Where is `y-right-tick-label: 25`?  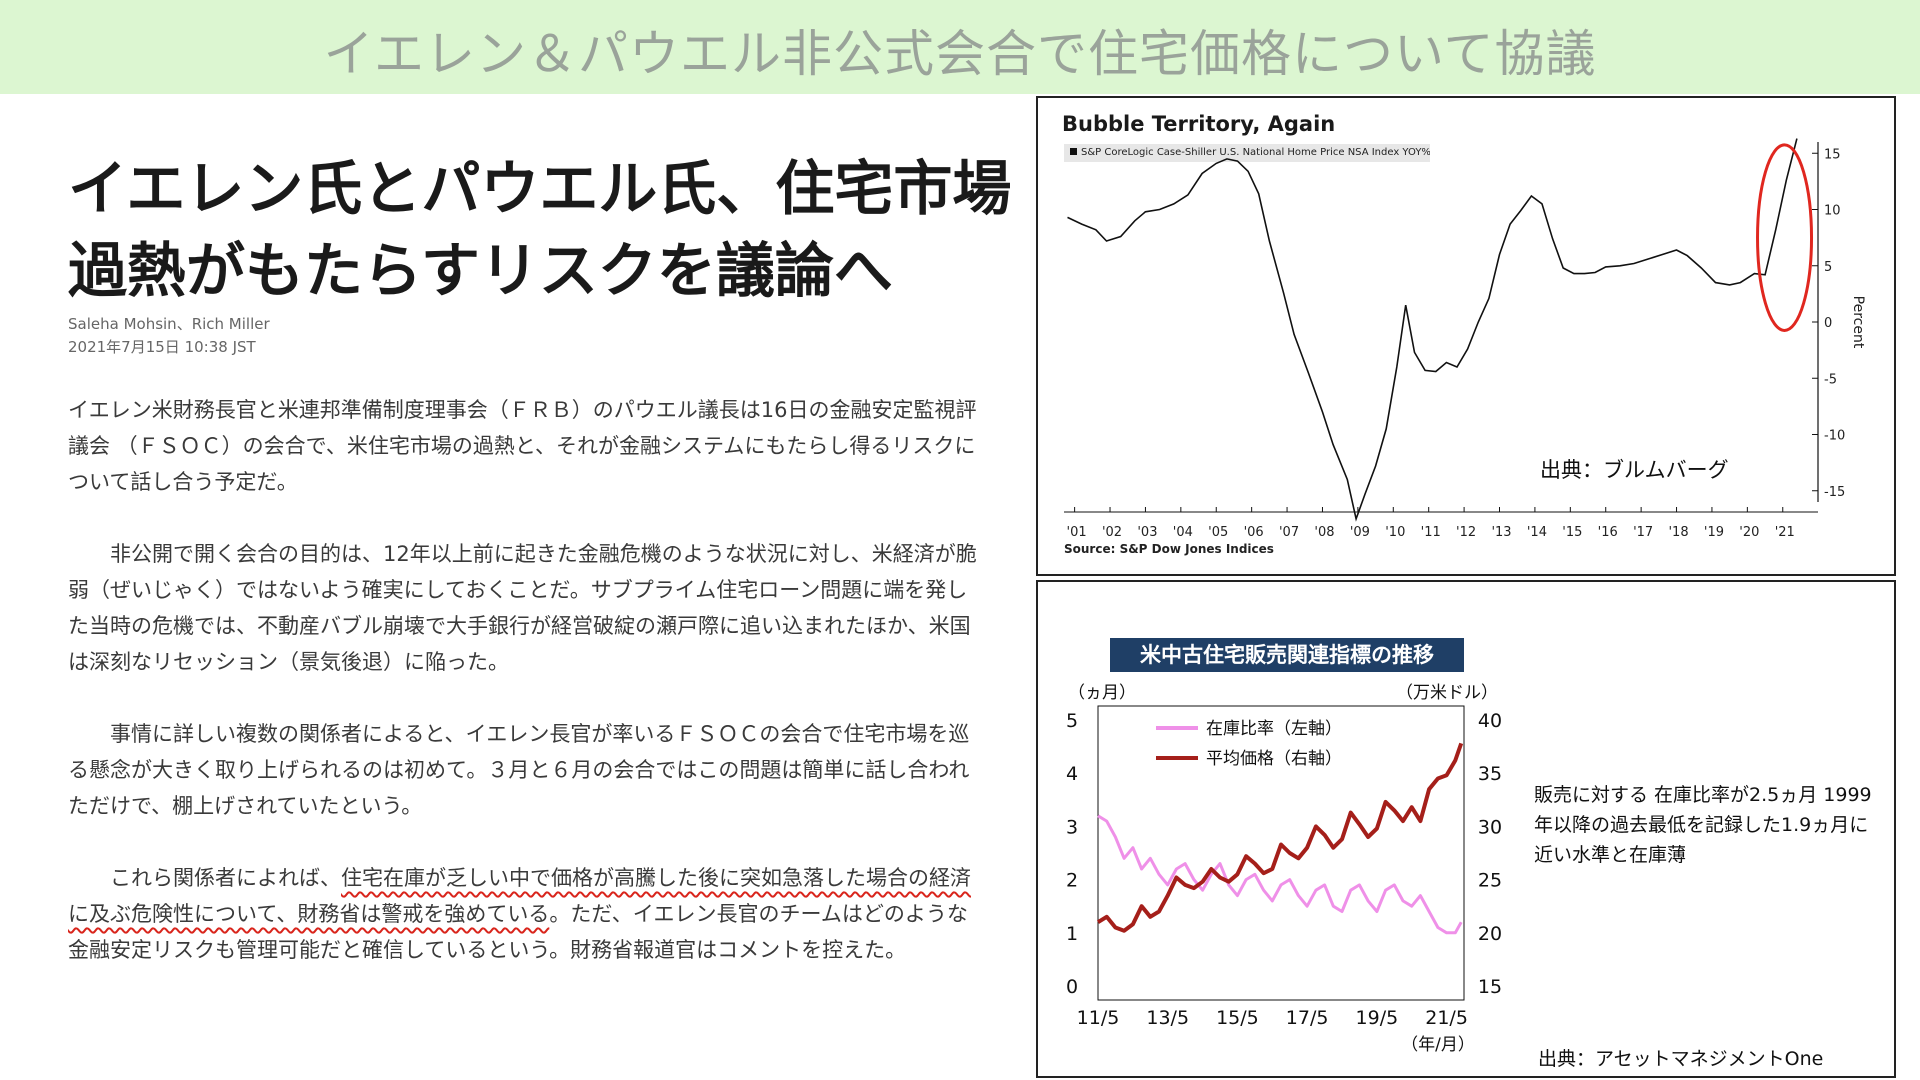
y-right-tick-label: 25 is located at coordinates (1490, 881).